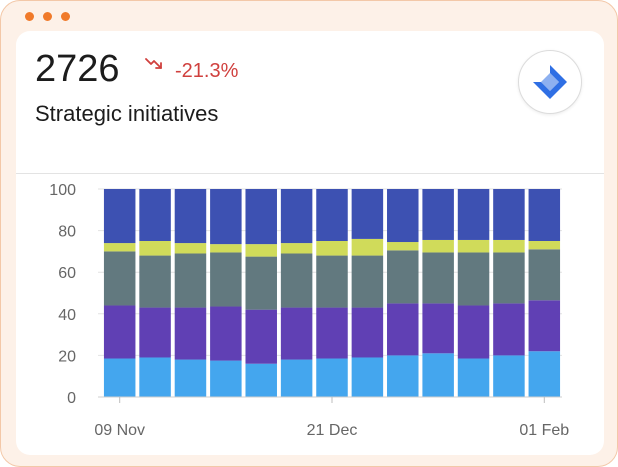 The width and height of the screenshot is (618, 467). Describe the element at coordinates (544, 430) in the screenshot. I see `x-tick-label: 01 Feb` at that location.